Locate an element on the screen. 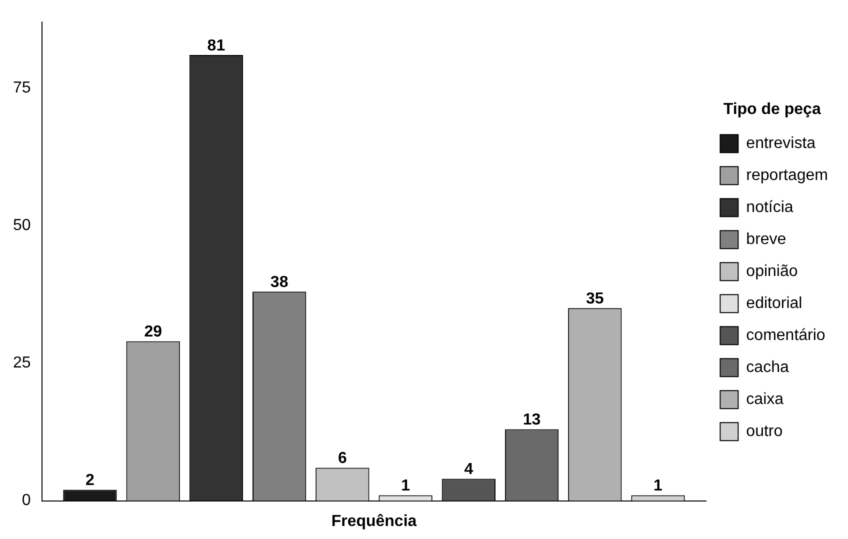  legend-label: notícia is located at coordinates (770, 207).